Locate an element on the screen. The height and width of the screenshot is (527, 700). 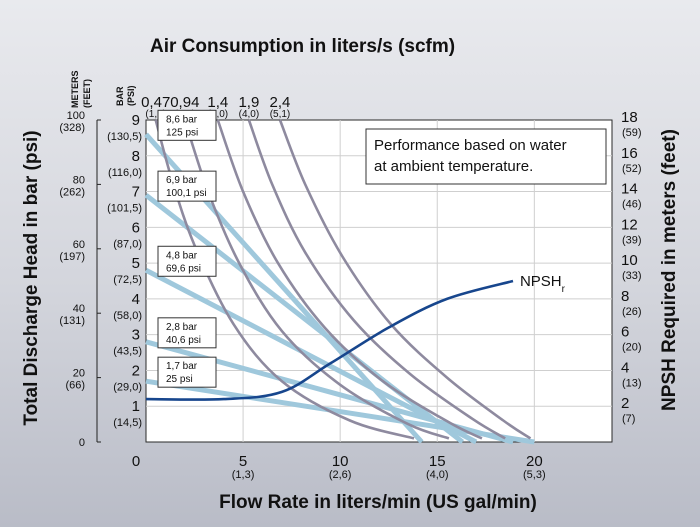
meters-tick-label-3: 60 is located at coordinates (79, 245).